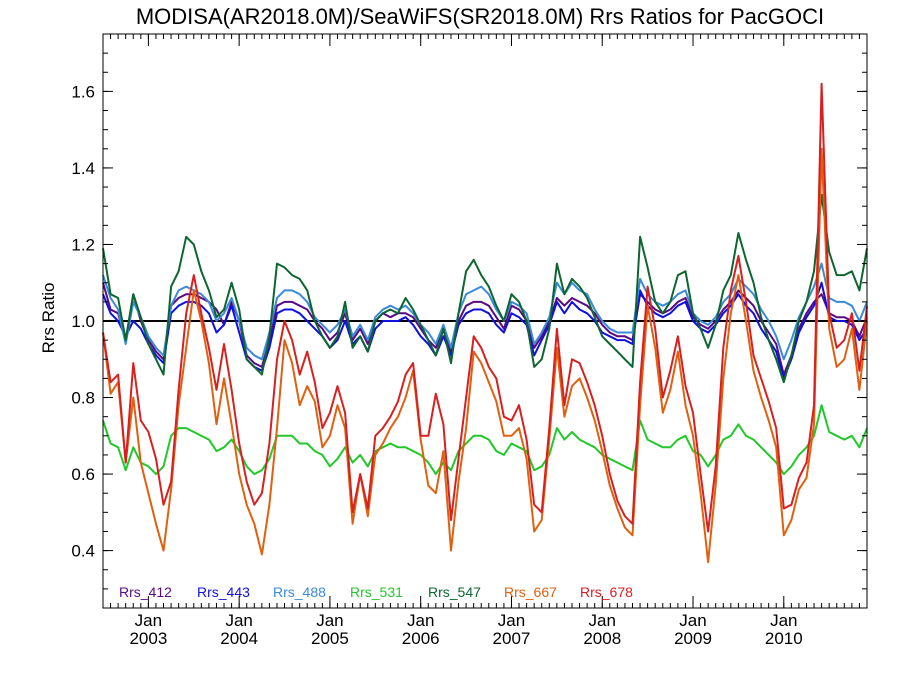  Describe the element at coordinates (784, 638) in the screenshot. I see `x-tick-year-label: 2010` at that location.